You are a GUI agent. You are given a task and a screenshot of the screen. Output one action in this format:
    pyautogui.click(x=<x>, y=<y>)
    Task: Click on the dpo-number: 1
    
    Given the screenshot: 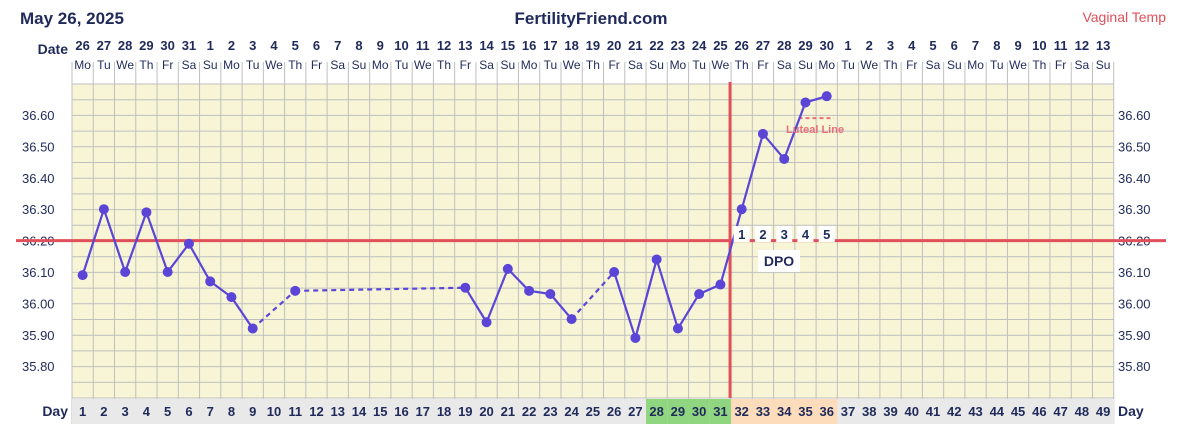 What is the action you would take?
    pyautogui.click(x=741, y=234)
    